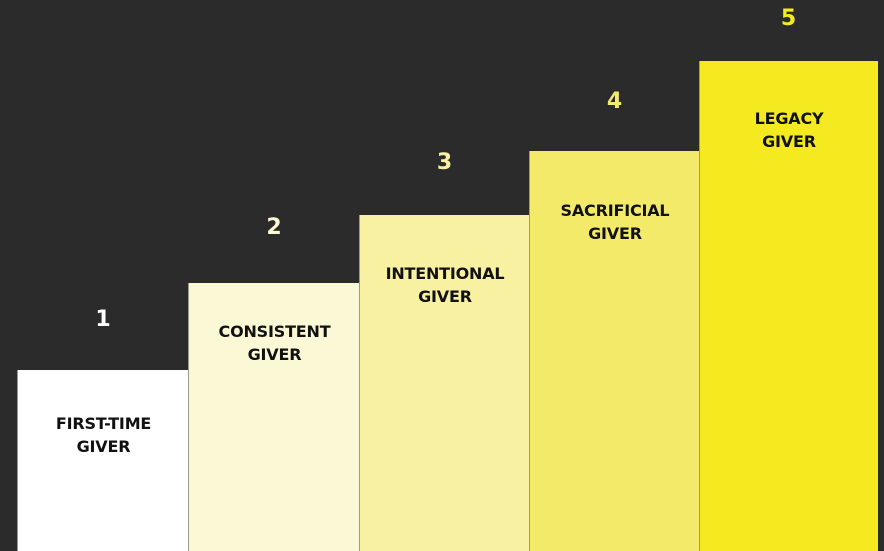 This screenshot has height=551, width=884. Describe the element at coordinates (614, 351) in the screenshot. I see `step-4-block: SACRIFICIAL GIVER` at that location.